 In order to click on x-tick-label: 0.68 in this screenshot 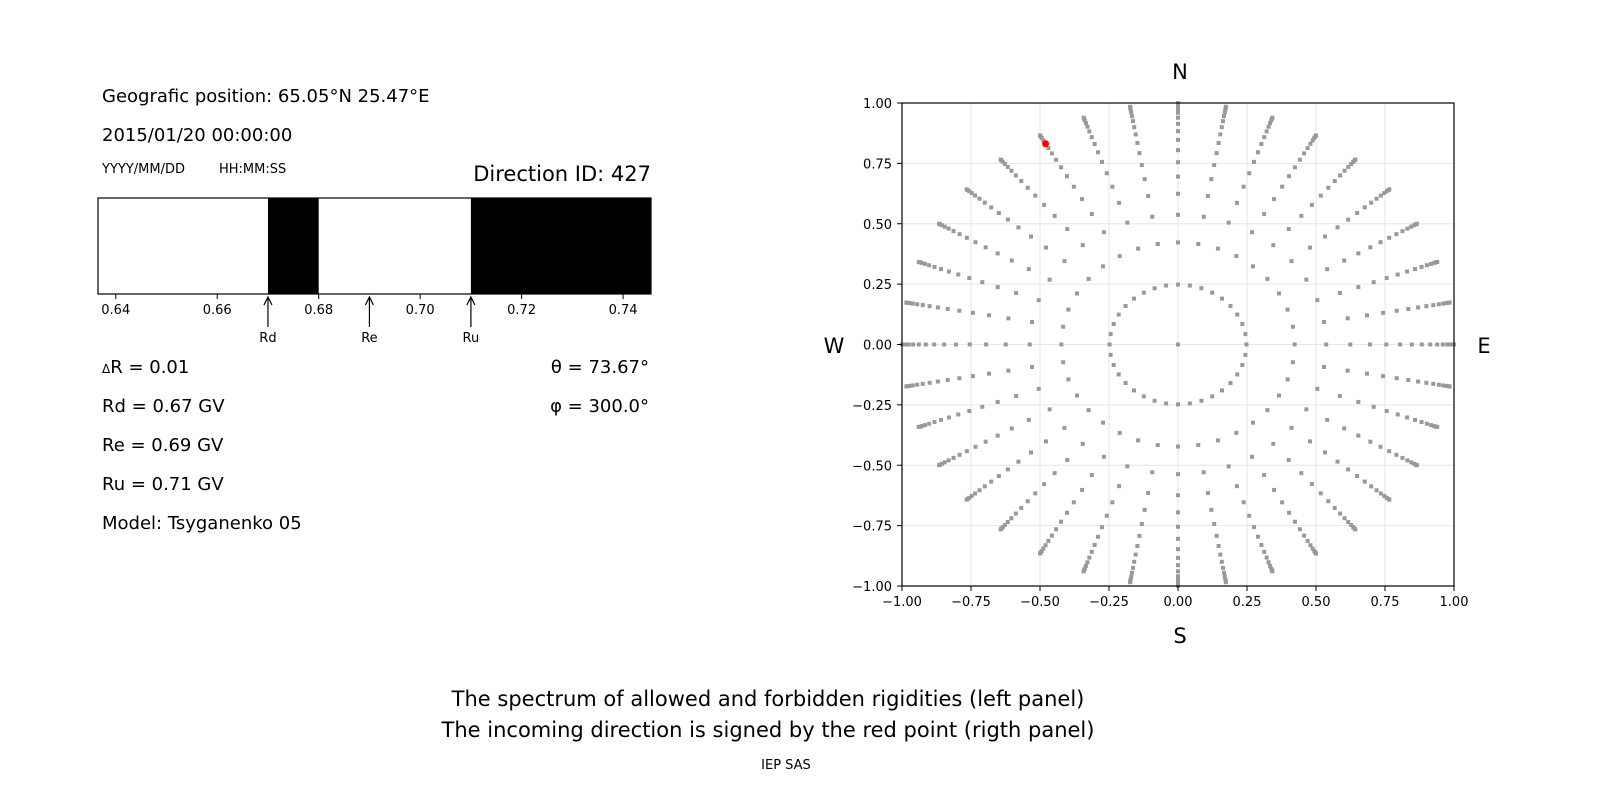, I will do `click(318, 310)`.